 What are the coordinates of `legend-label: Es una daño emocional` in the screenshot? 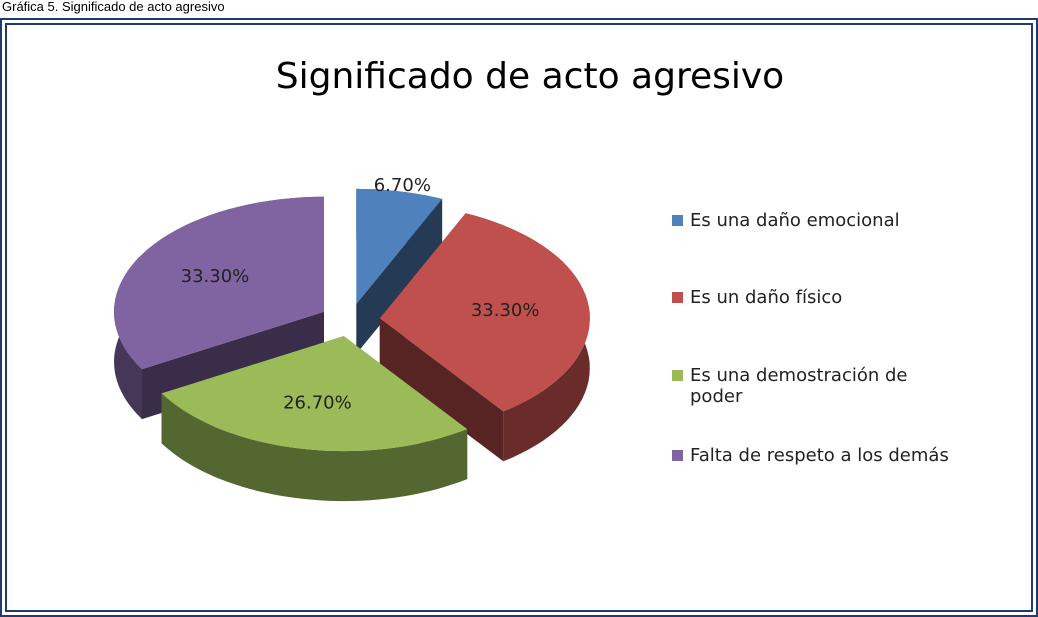 It's located at (795, 220).